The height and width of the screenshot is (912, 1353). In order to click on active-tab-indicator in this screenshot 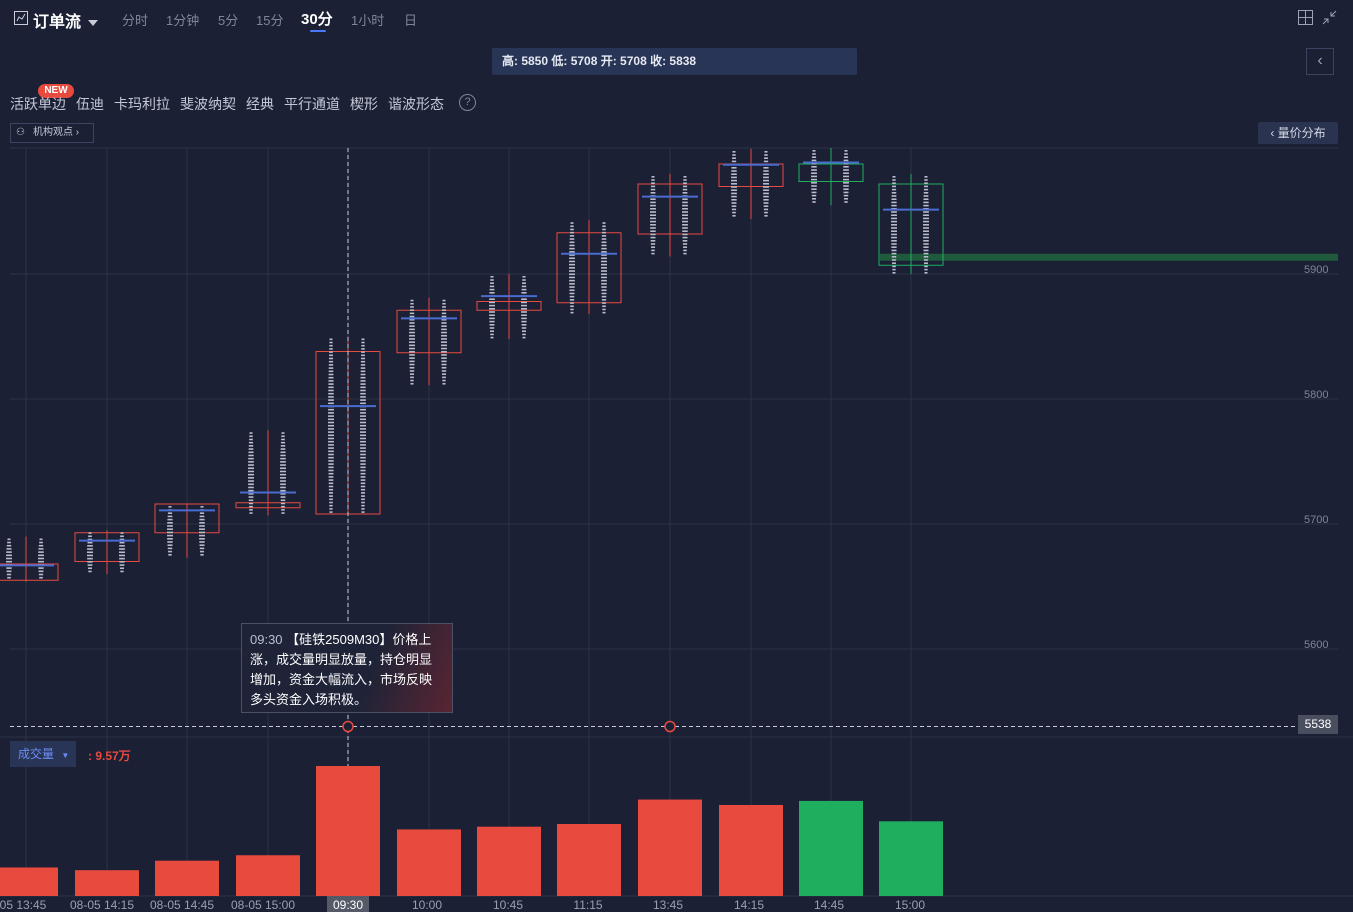, I will do `click(318, 31)`.